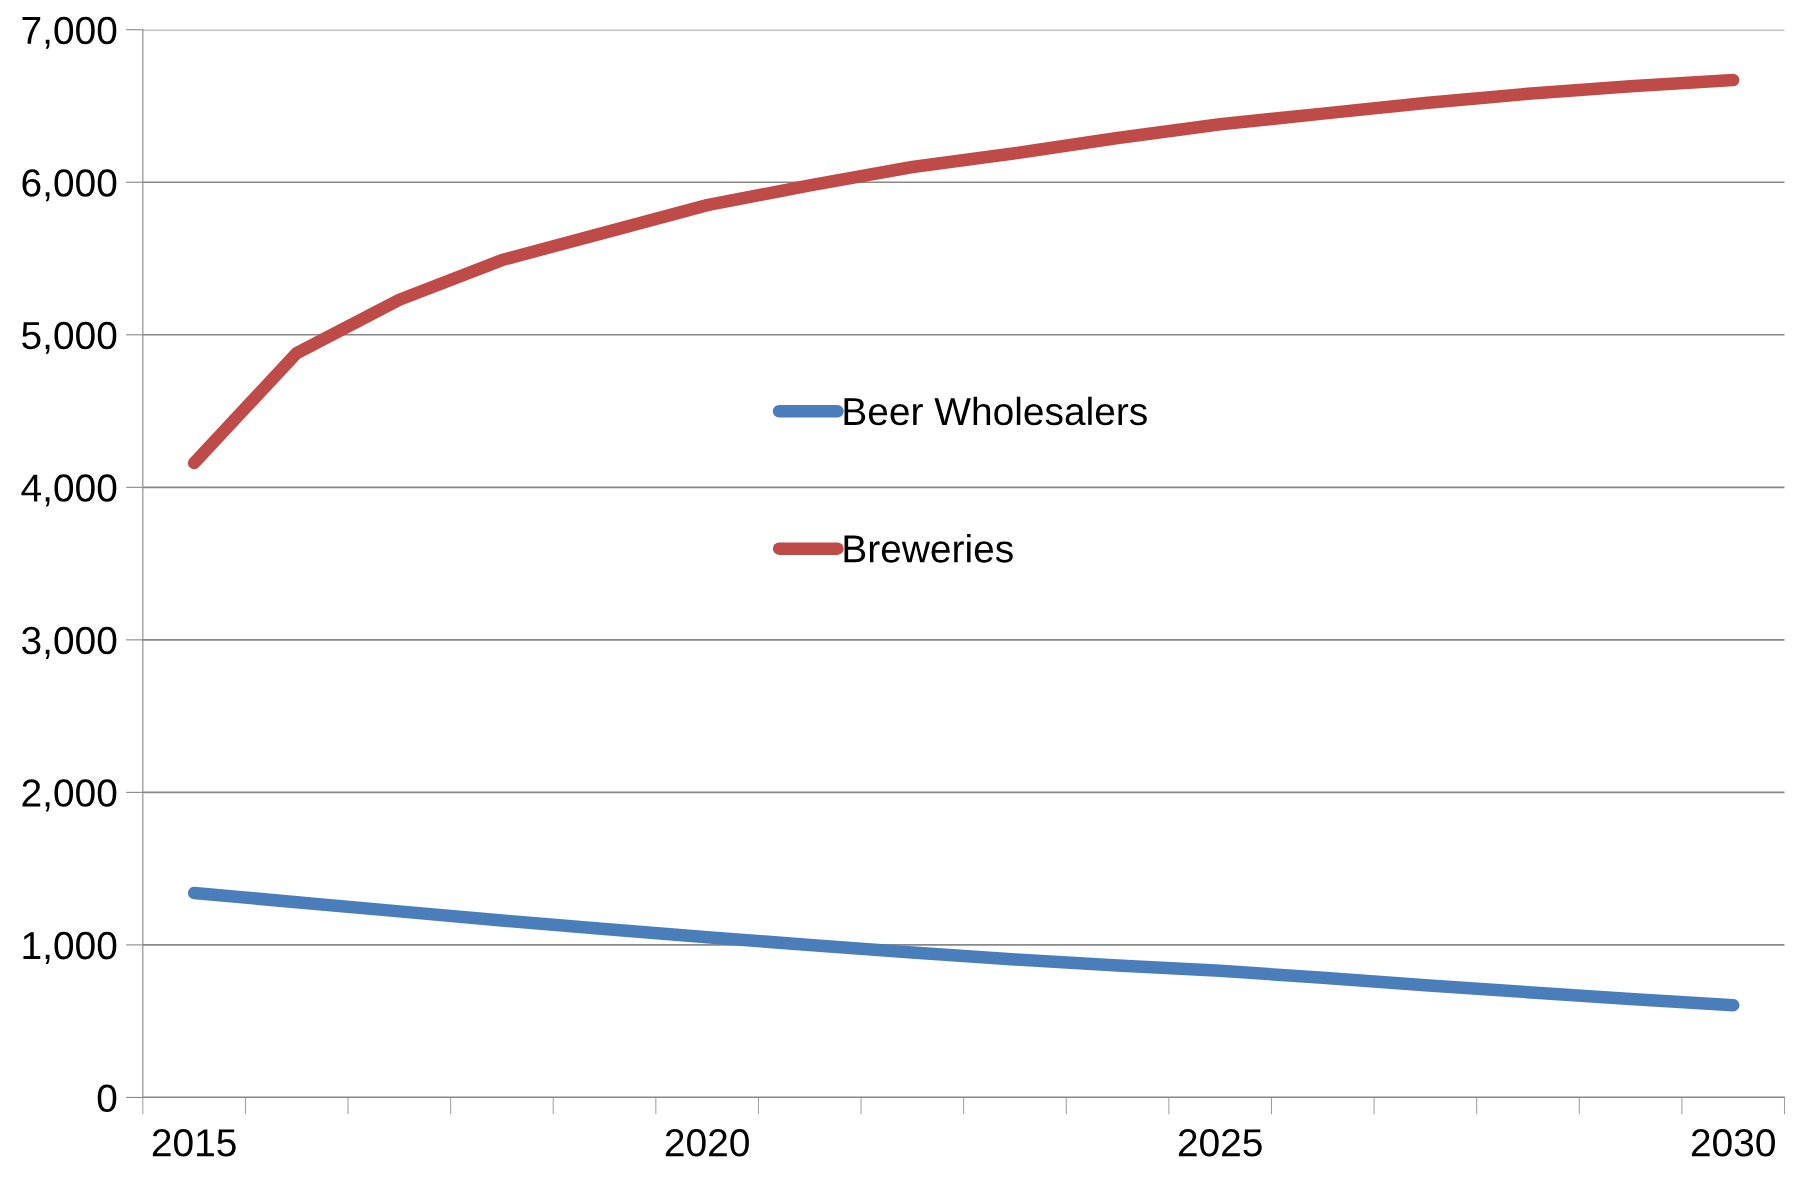 The width and height of the screenshot is (1808, 1189). What do you see at coordinates (707, 1143) in the screenshot?
I see `x-tick-label: 2020` at bounding box center [707, 1143].